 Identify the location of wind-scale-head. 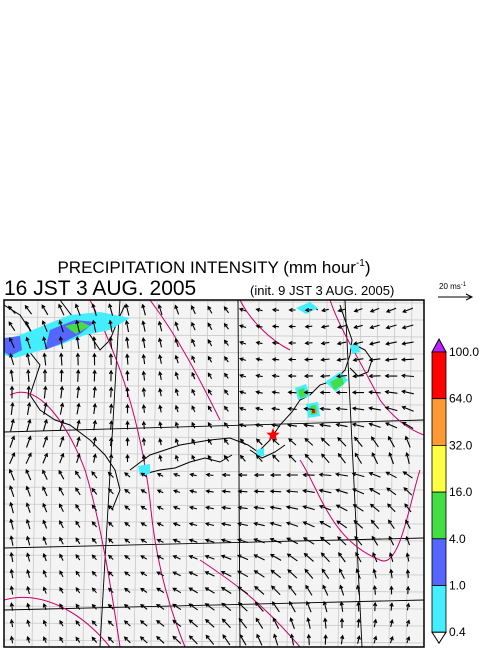
(469, 297).